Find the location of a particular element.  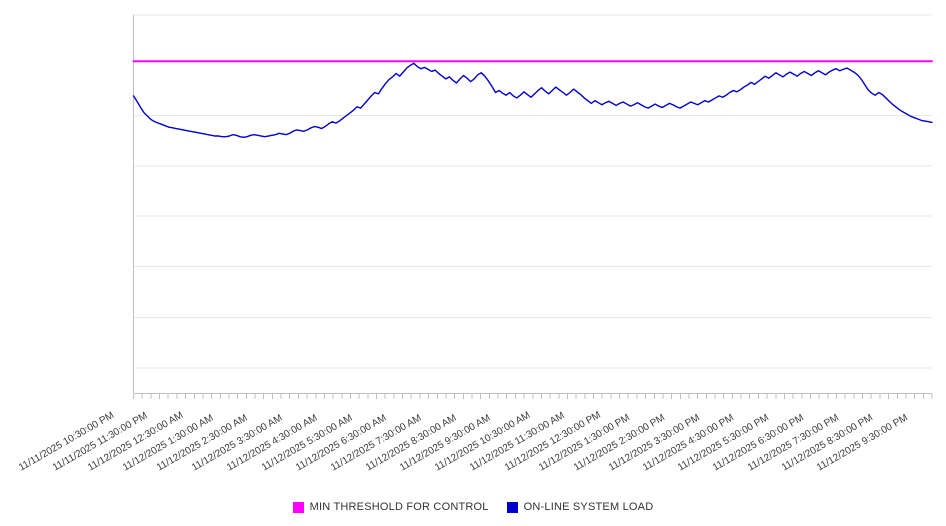

data-series is located at coordinates (532, 99).